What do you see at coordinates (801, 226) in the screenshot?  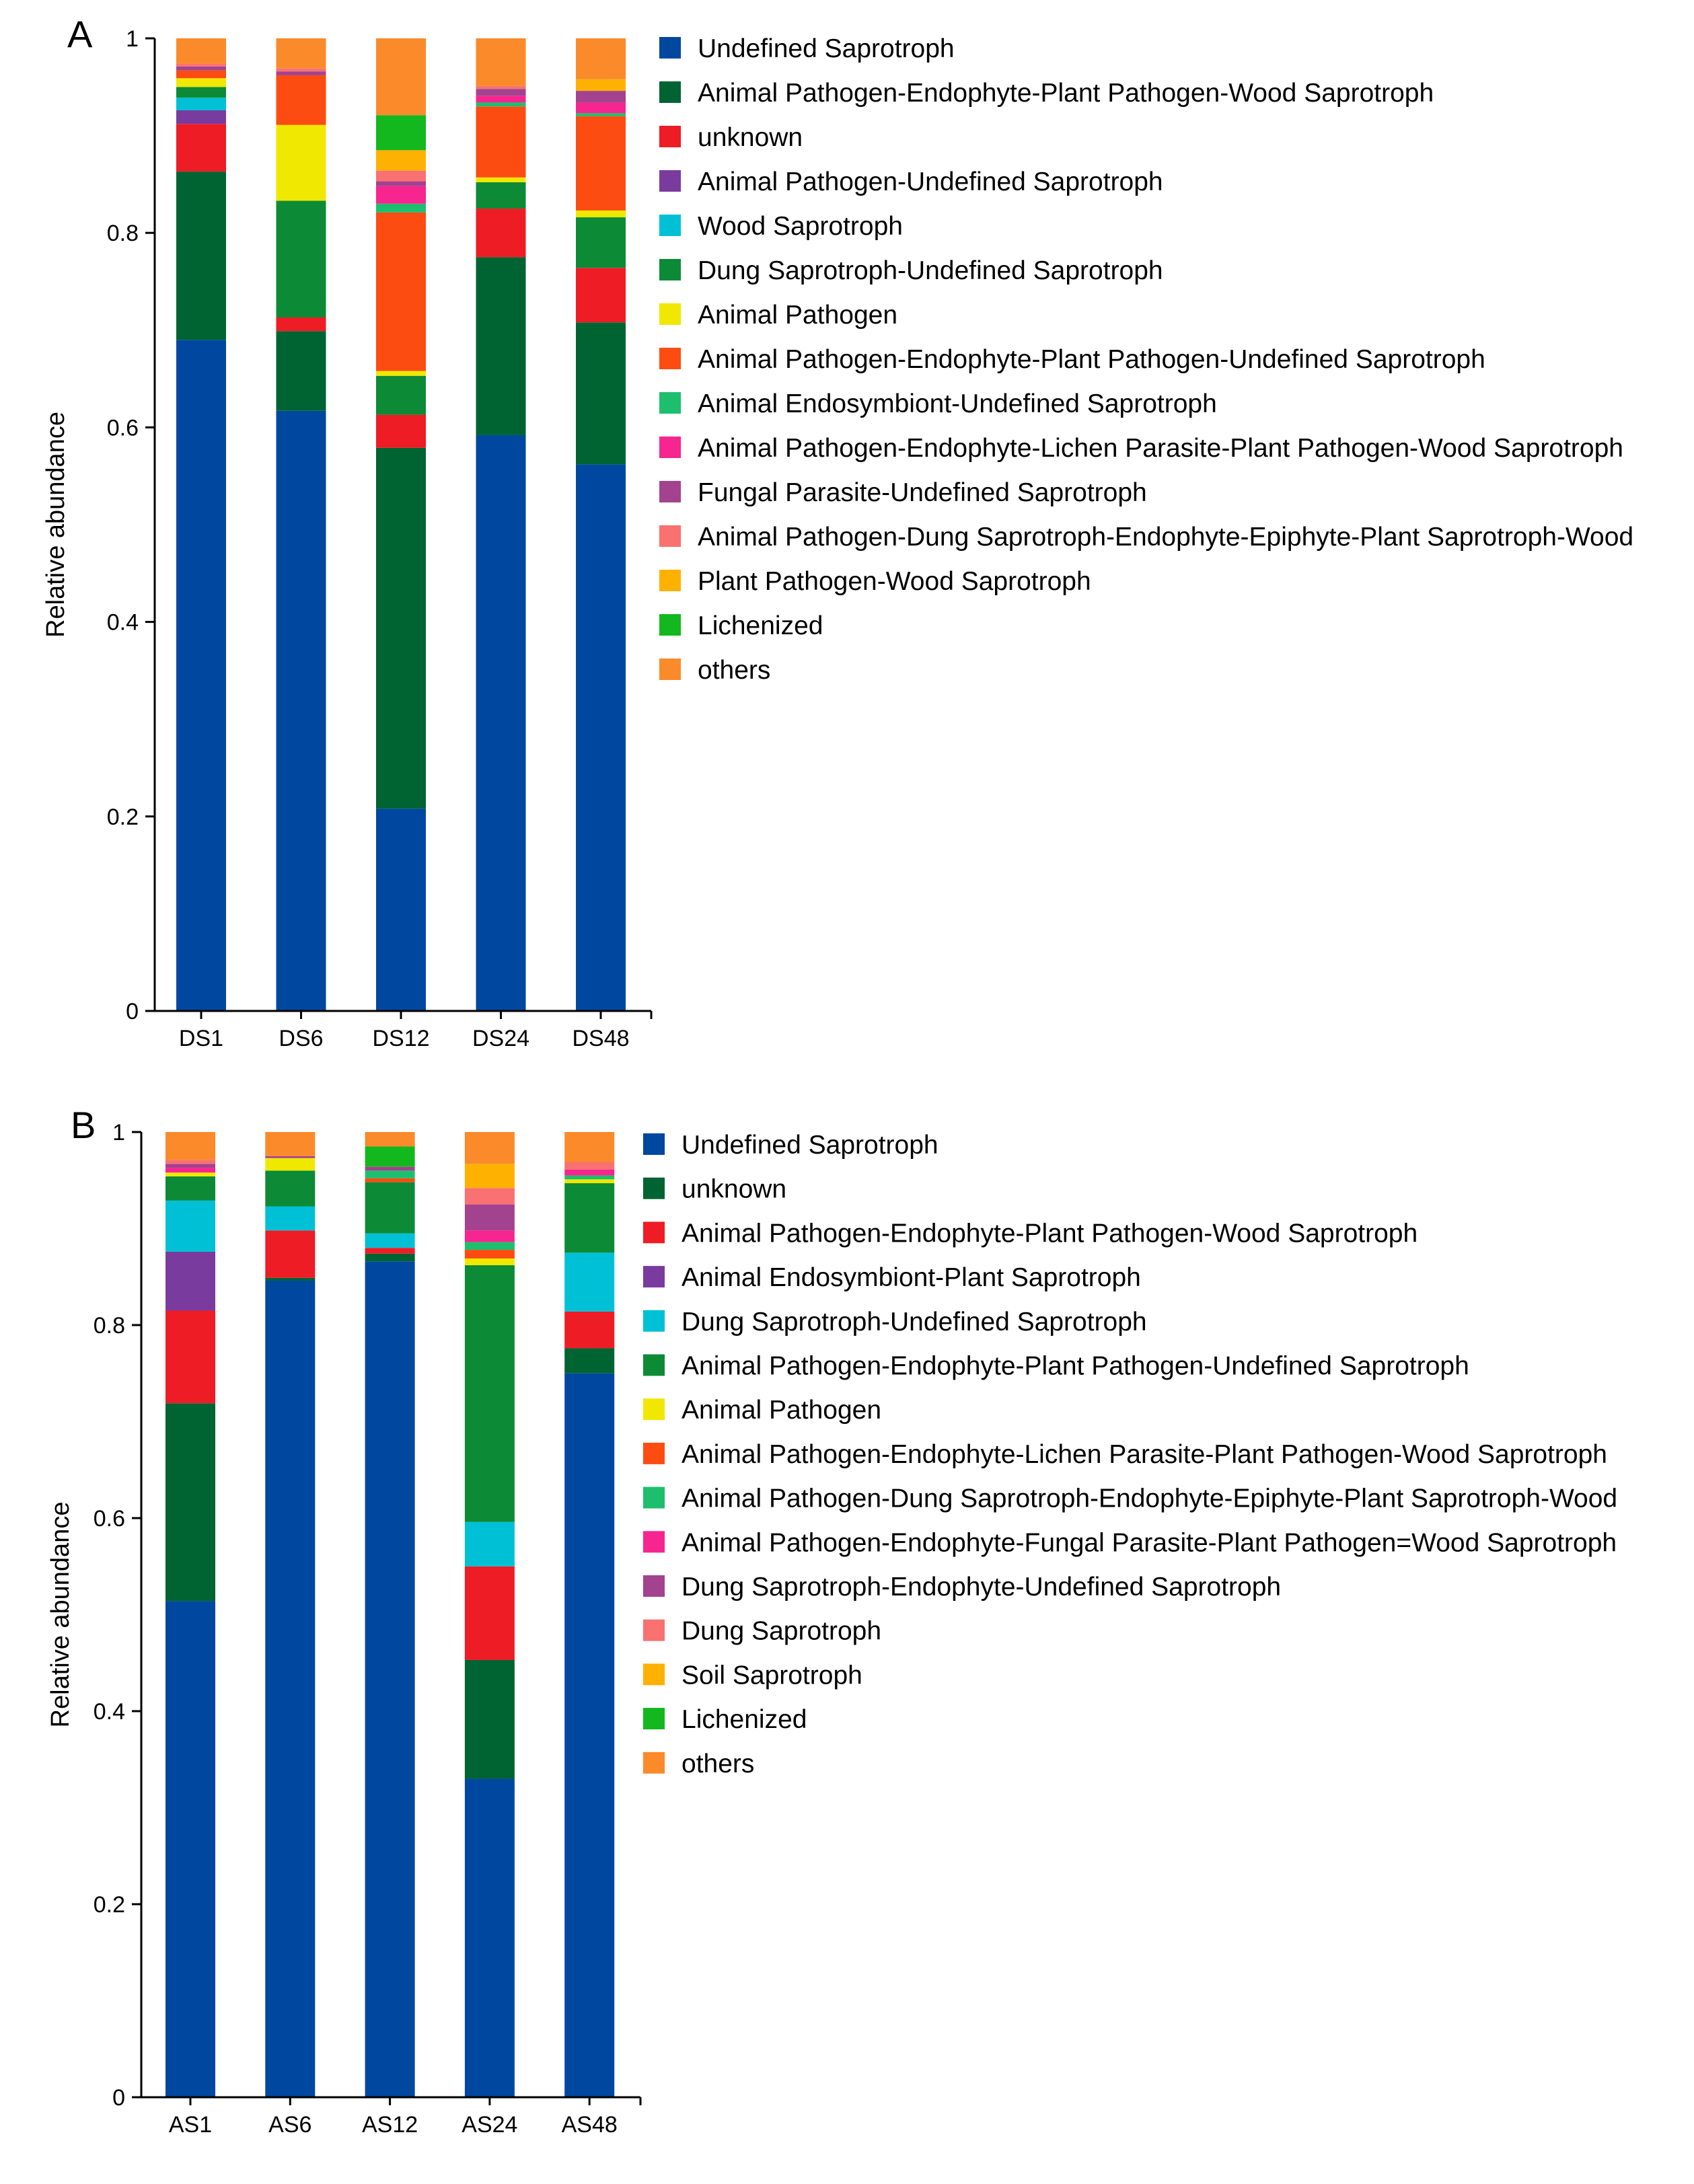 I see `legend-label: Wood Saprotroph` at bounding box center [801, 226].